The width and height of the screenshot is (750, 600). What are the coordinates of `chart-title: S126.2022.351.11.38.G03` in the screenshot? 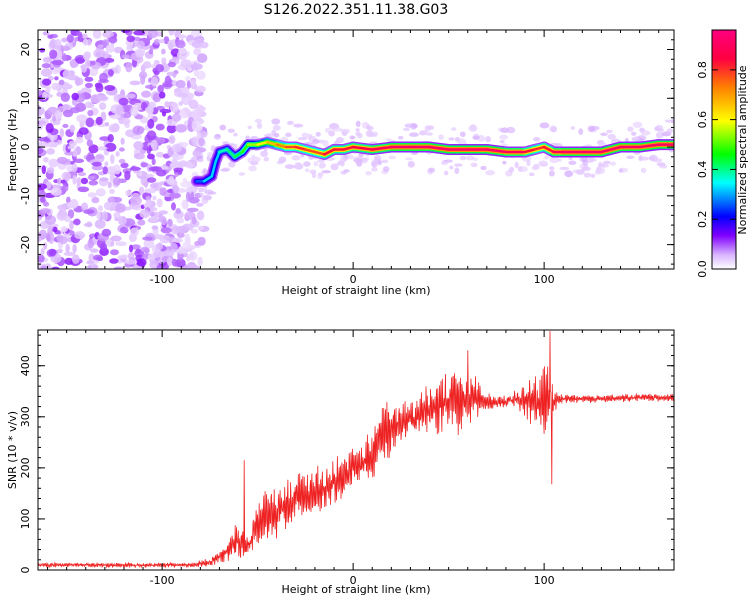 It's located at (356, 10).